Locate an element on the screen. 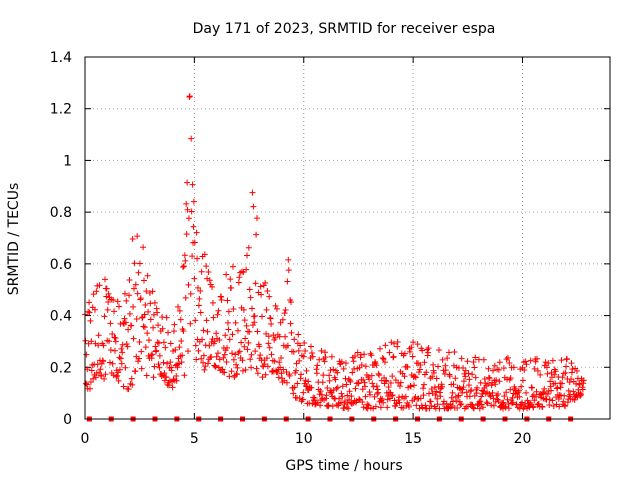  y-tick-label: 0.4 is located at coordinates (61, 317).